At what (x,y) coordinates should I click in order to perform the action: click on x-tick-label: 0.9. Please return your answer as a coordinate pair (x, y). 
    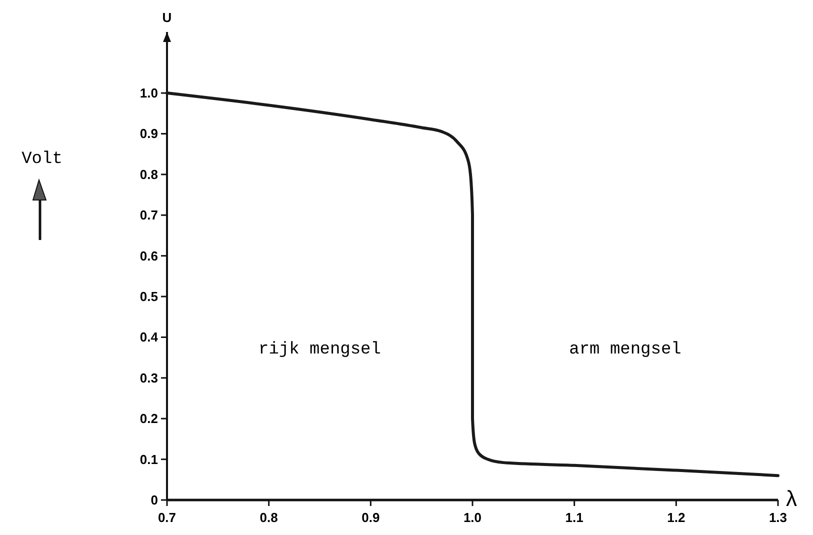
    Looking at the image, I should click on (371, 517).